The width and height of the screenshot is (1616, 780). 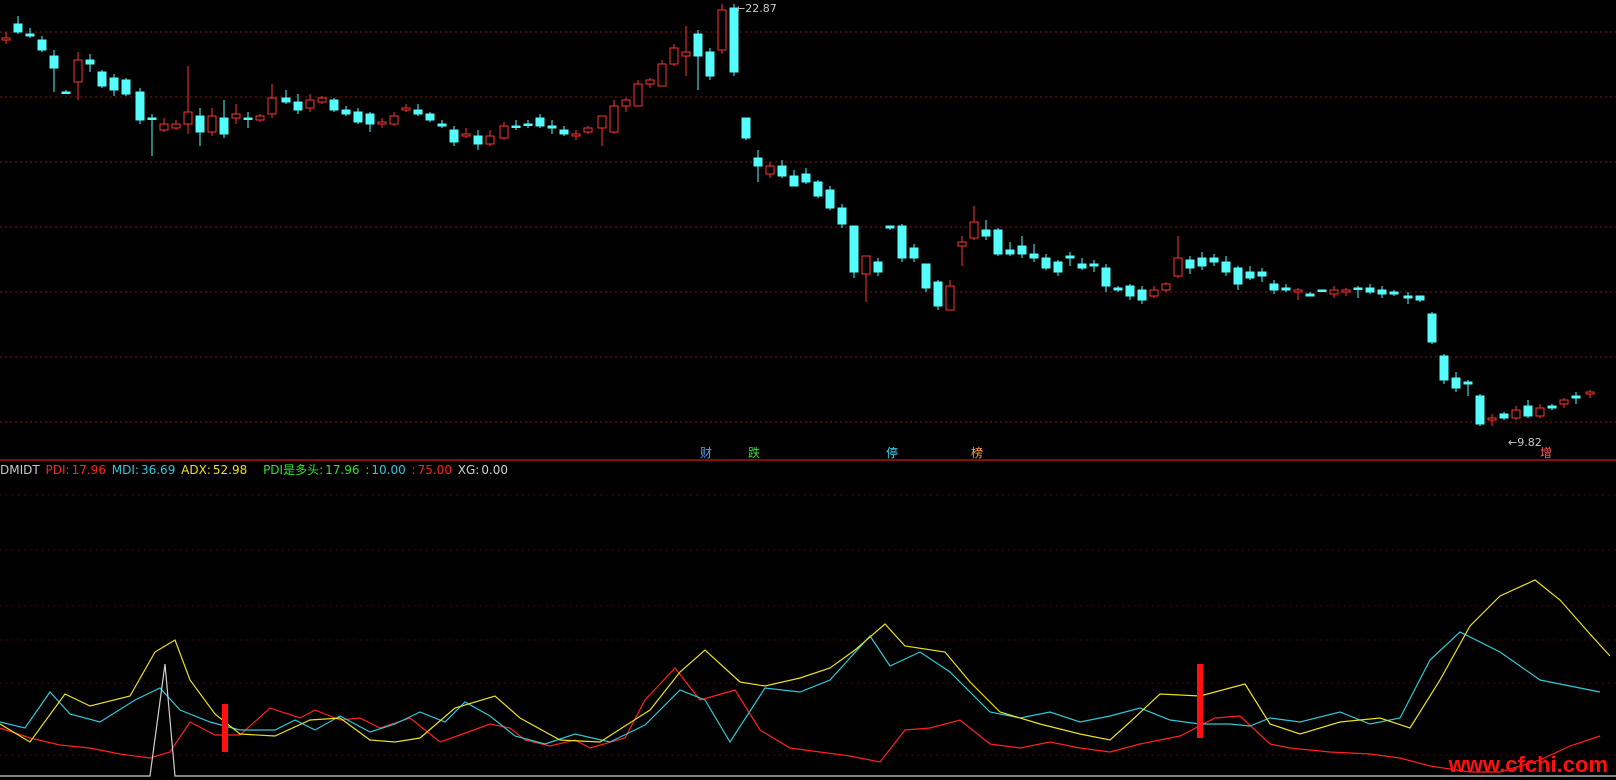 What do you see at coordinates (468, 470) in the screenshot?
I see `xg-label: XG:` at bounding box center [468, 470].